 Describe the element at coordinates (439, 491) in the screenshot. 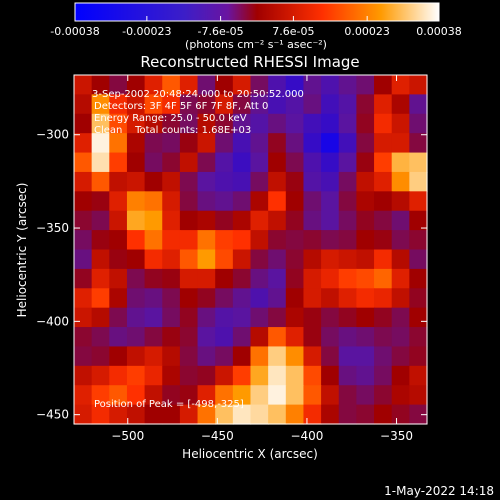

I see `footer-datetime: 1-May-2022 14:18` at that location.